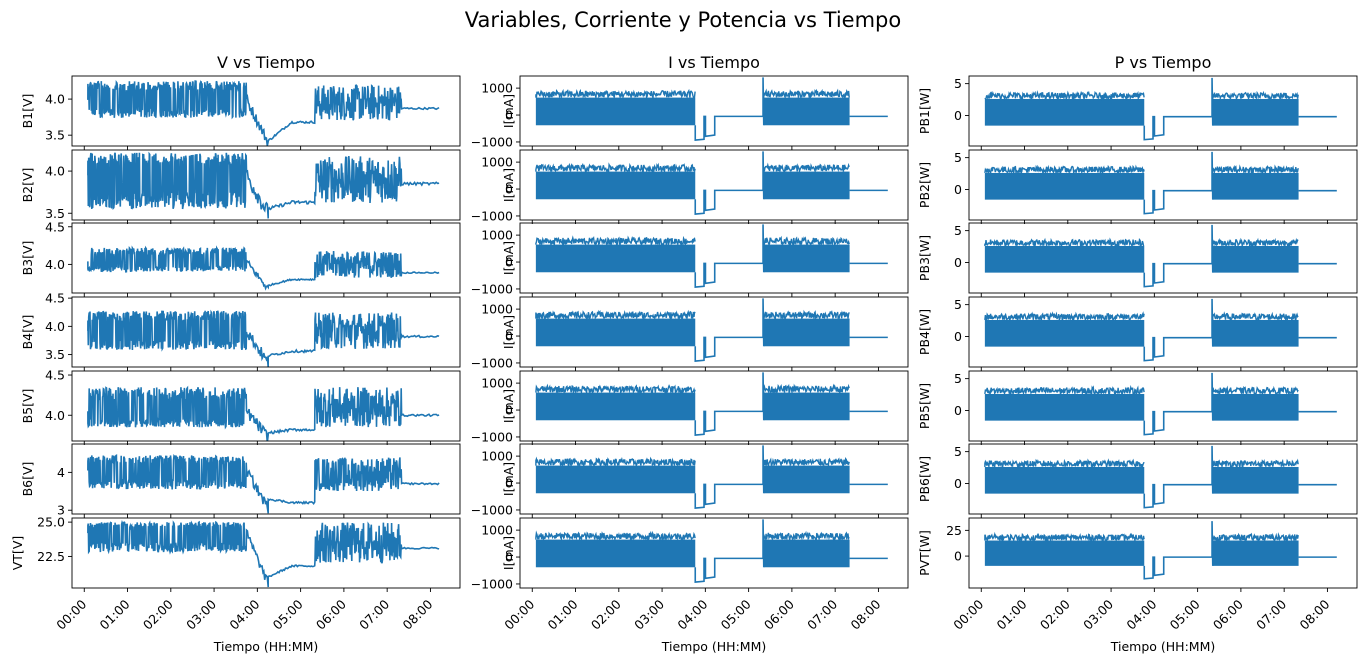 This screenshot has width=1366, height=663. What do you see at coordinates (55, 226) in the screenshot?
I see `y-tick-label: 4.5` at bounding box center [55, 226].